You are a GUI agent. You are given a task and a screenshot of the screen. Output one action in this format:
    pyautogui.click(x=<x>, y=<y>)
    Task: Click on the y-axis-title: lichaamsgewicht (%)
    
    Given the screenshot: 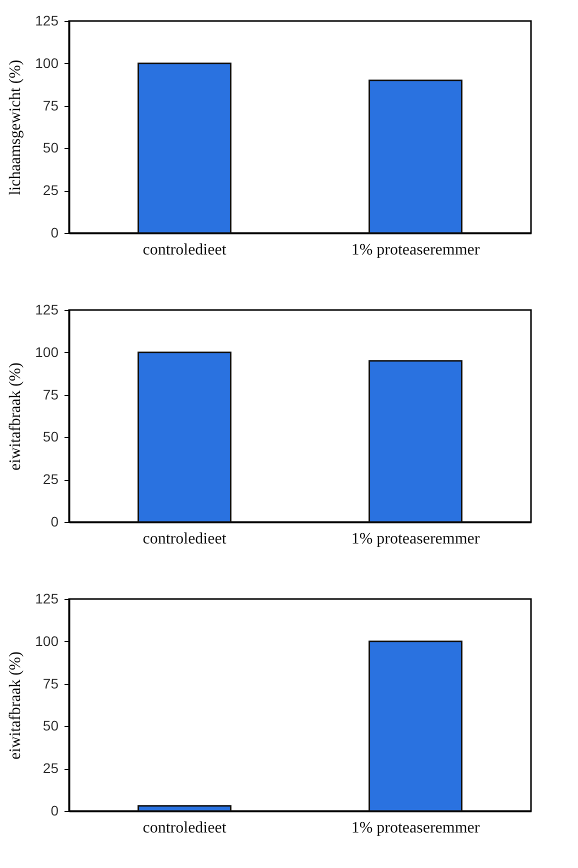 What is the action you would take?
    pyautogui.click(x=15, y=128)
    